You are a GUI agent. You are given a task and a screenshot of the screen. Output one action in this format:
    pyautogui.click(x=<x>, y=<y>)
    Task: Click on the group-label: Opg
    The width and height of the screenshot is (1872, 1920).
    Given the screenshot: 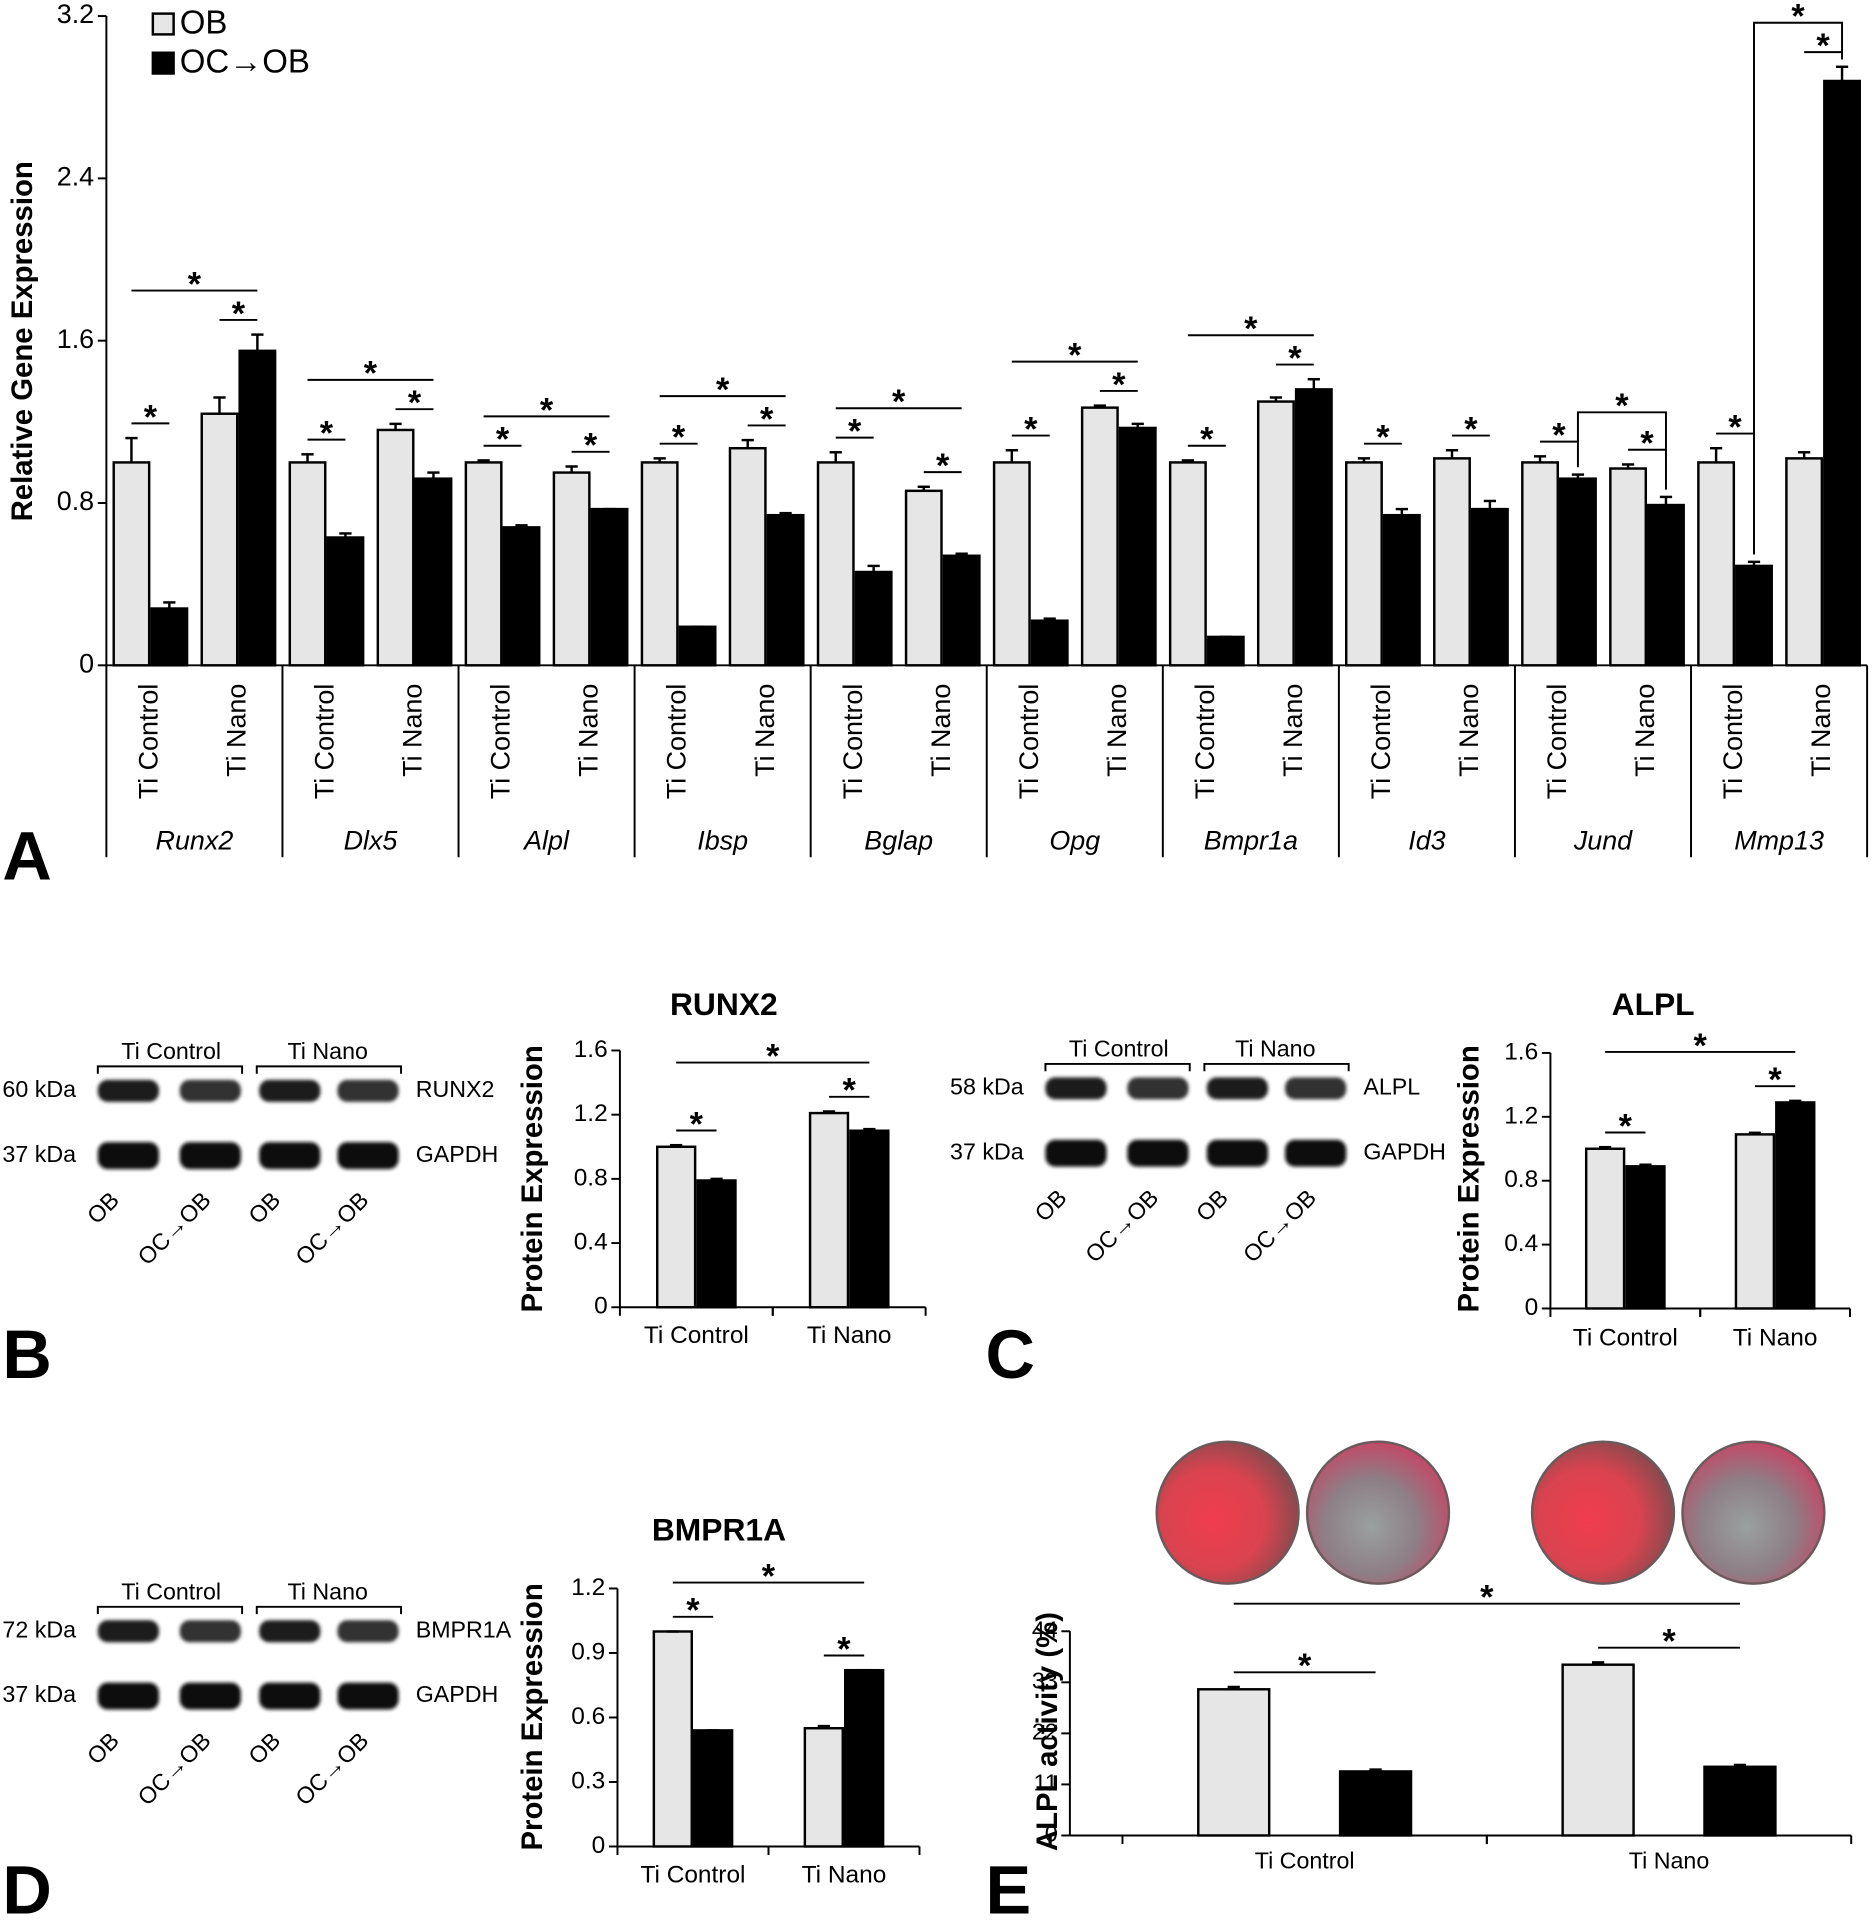 What is the action you would take?
    pyautogui.click(x=1074, y=841)
    